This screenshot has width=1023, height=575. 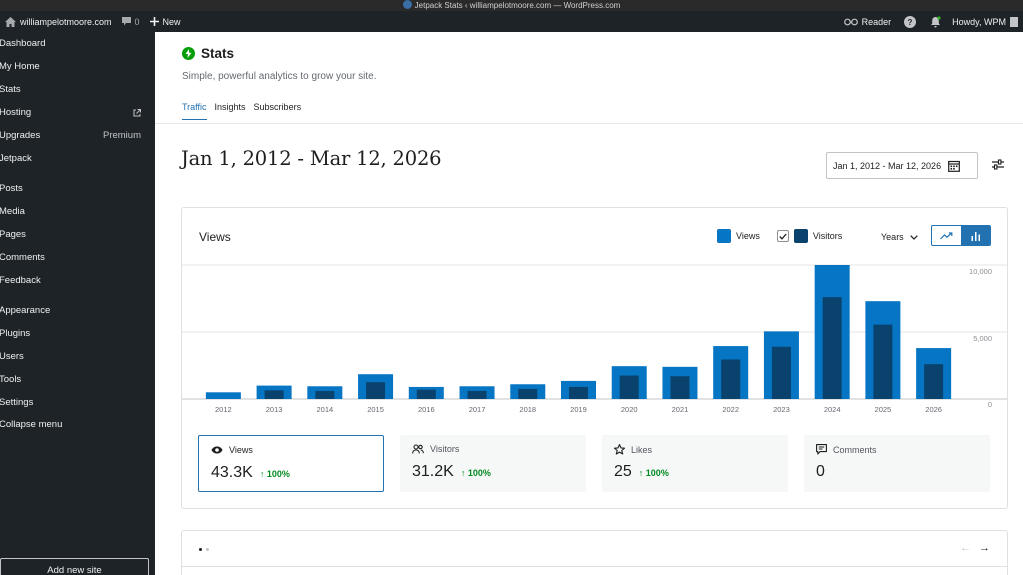 I want to click on line-chart-icon, so click(x=946, y=235).